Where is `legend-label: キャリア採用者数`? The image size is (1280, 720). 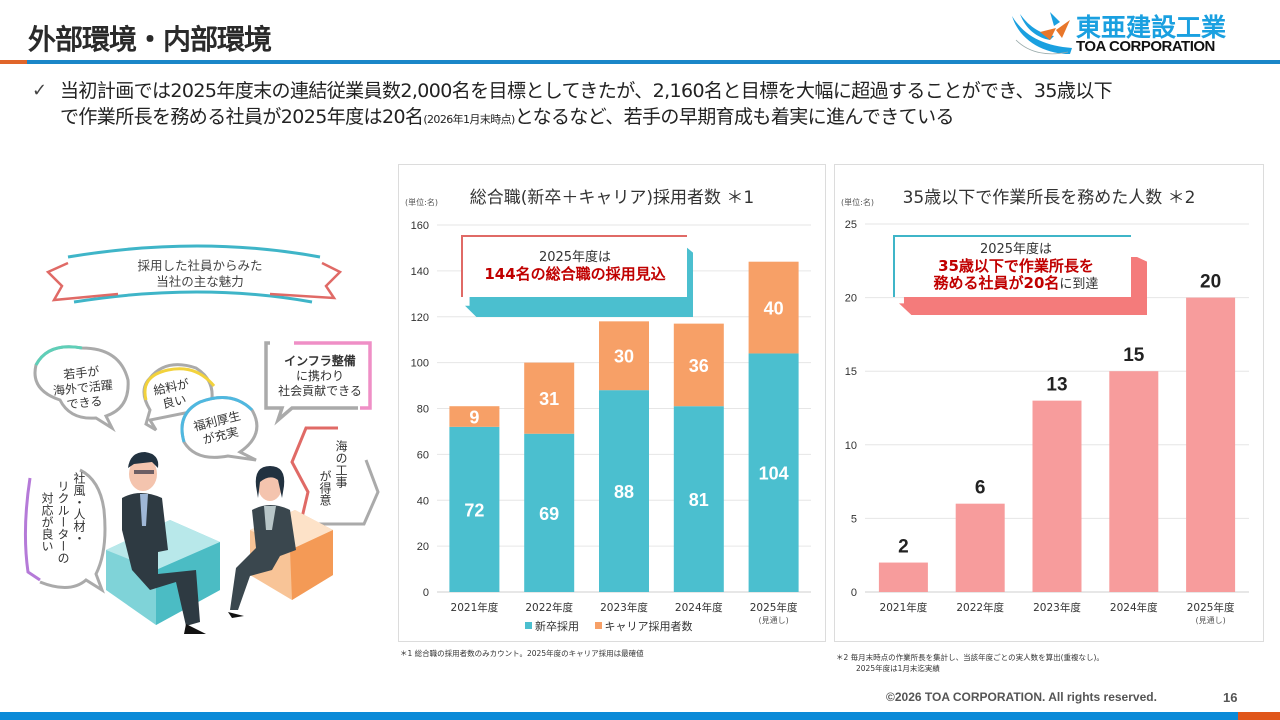 legend-label: キャリア採用者数 is located at coordinates (648, 626).